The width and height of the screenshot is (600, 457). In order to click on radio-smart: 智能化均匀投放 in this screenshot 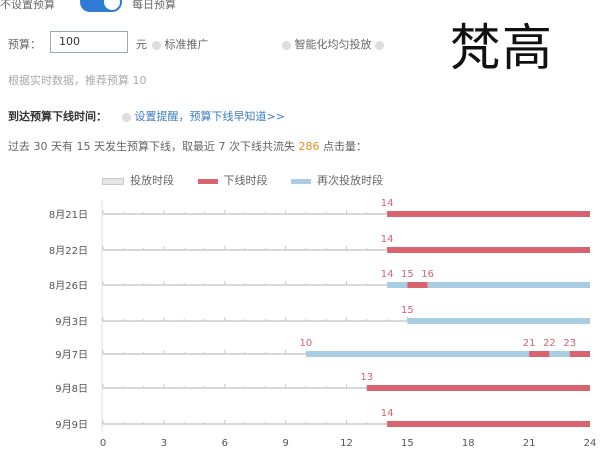, I will do `click(333, 44)`.